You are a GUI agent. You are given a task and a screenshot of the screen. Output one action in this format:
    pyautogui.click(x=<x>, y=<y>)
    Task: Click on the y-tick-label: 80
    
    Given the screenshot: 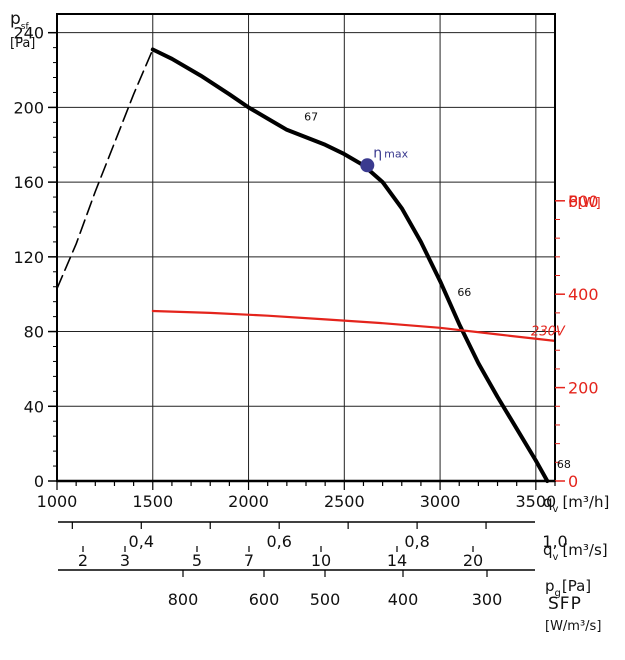 What is the action you would take?
    pyautogui.click(x=34, y=332)
    